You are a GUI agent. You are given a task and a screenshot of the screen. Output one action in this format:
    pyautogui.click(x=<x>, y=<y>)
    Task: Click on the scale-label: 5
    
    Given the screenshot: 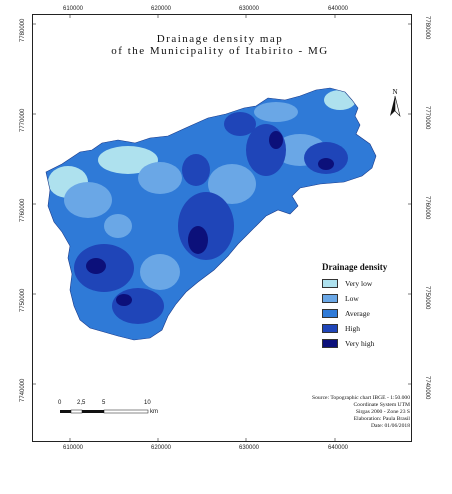 What is the action you would take?
    pyautogui.click(x=104, y=403)
    